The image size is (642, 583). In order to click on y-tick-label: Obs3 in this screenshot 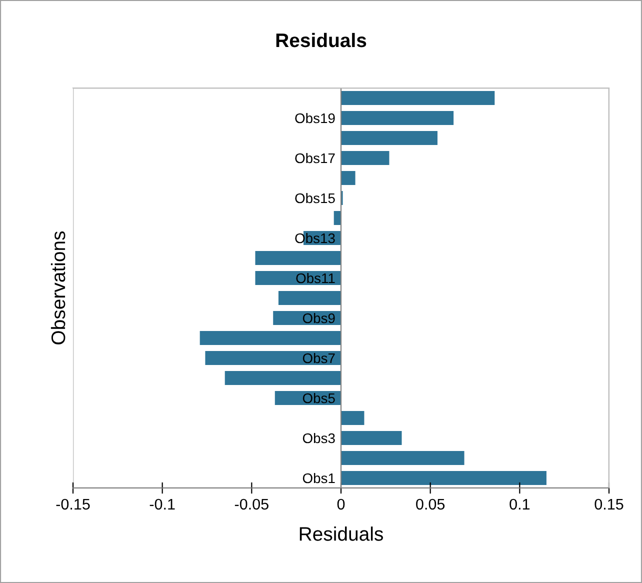, I will do `click(318, 438)`.